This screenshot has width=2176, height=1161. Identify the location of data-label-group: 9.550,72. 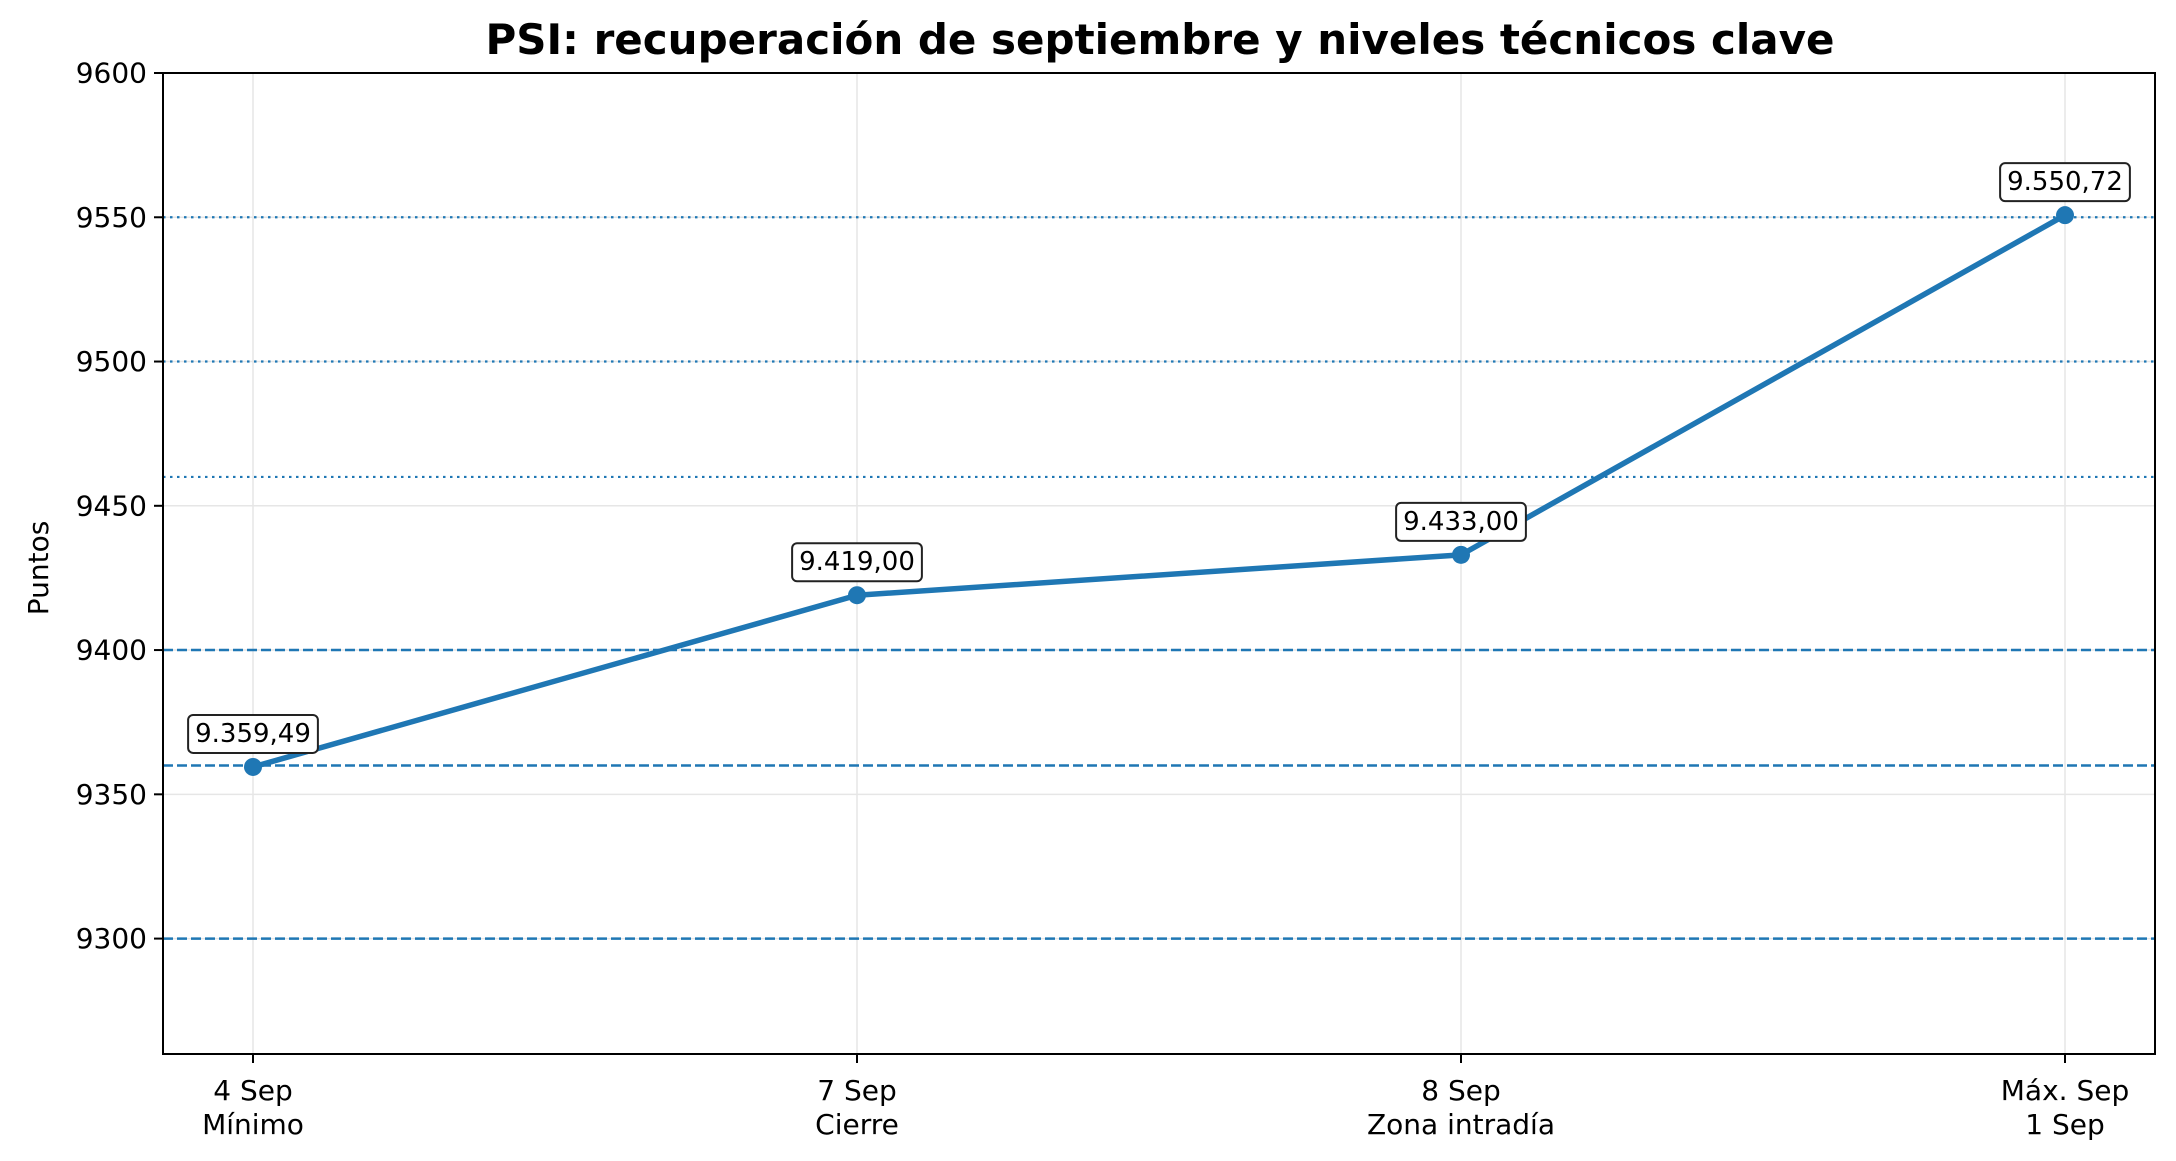
(2065, 182).